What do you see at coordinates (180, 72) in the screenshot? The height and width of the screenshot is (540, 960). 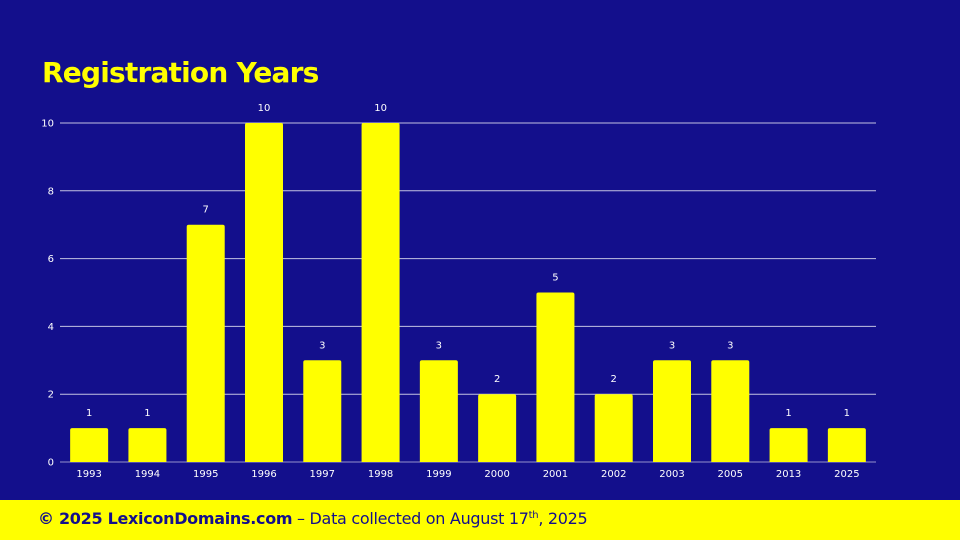 I see `chart-title: Registration Years` at bounding box center [180, 72].